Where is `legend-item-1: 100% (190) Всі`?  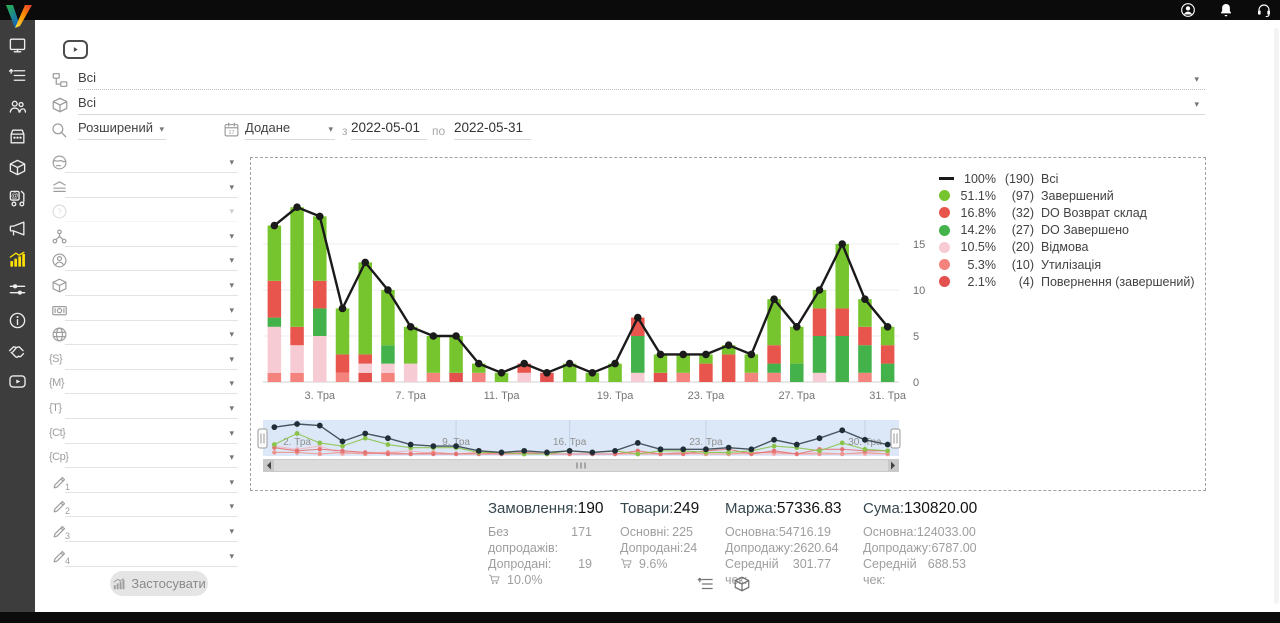
legend-item-1: 100% (190) Всі is located at coordinates (1067, 178).